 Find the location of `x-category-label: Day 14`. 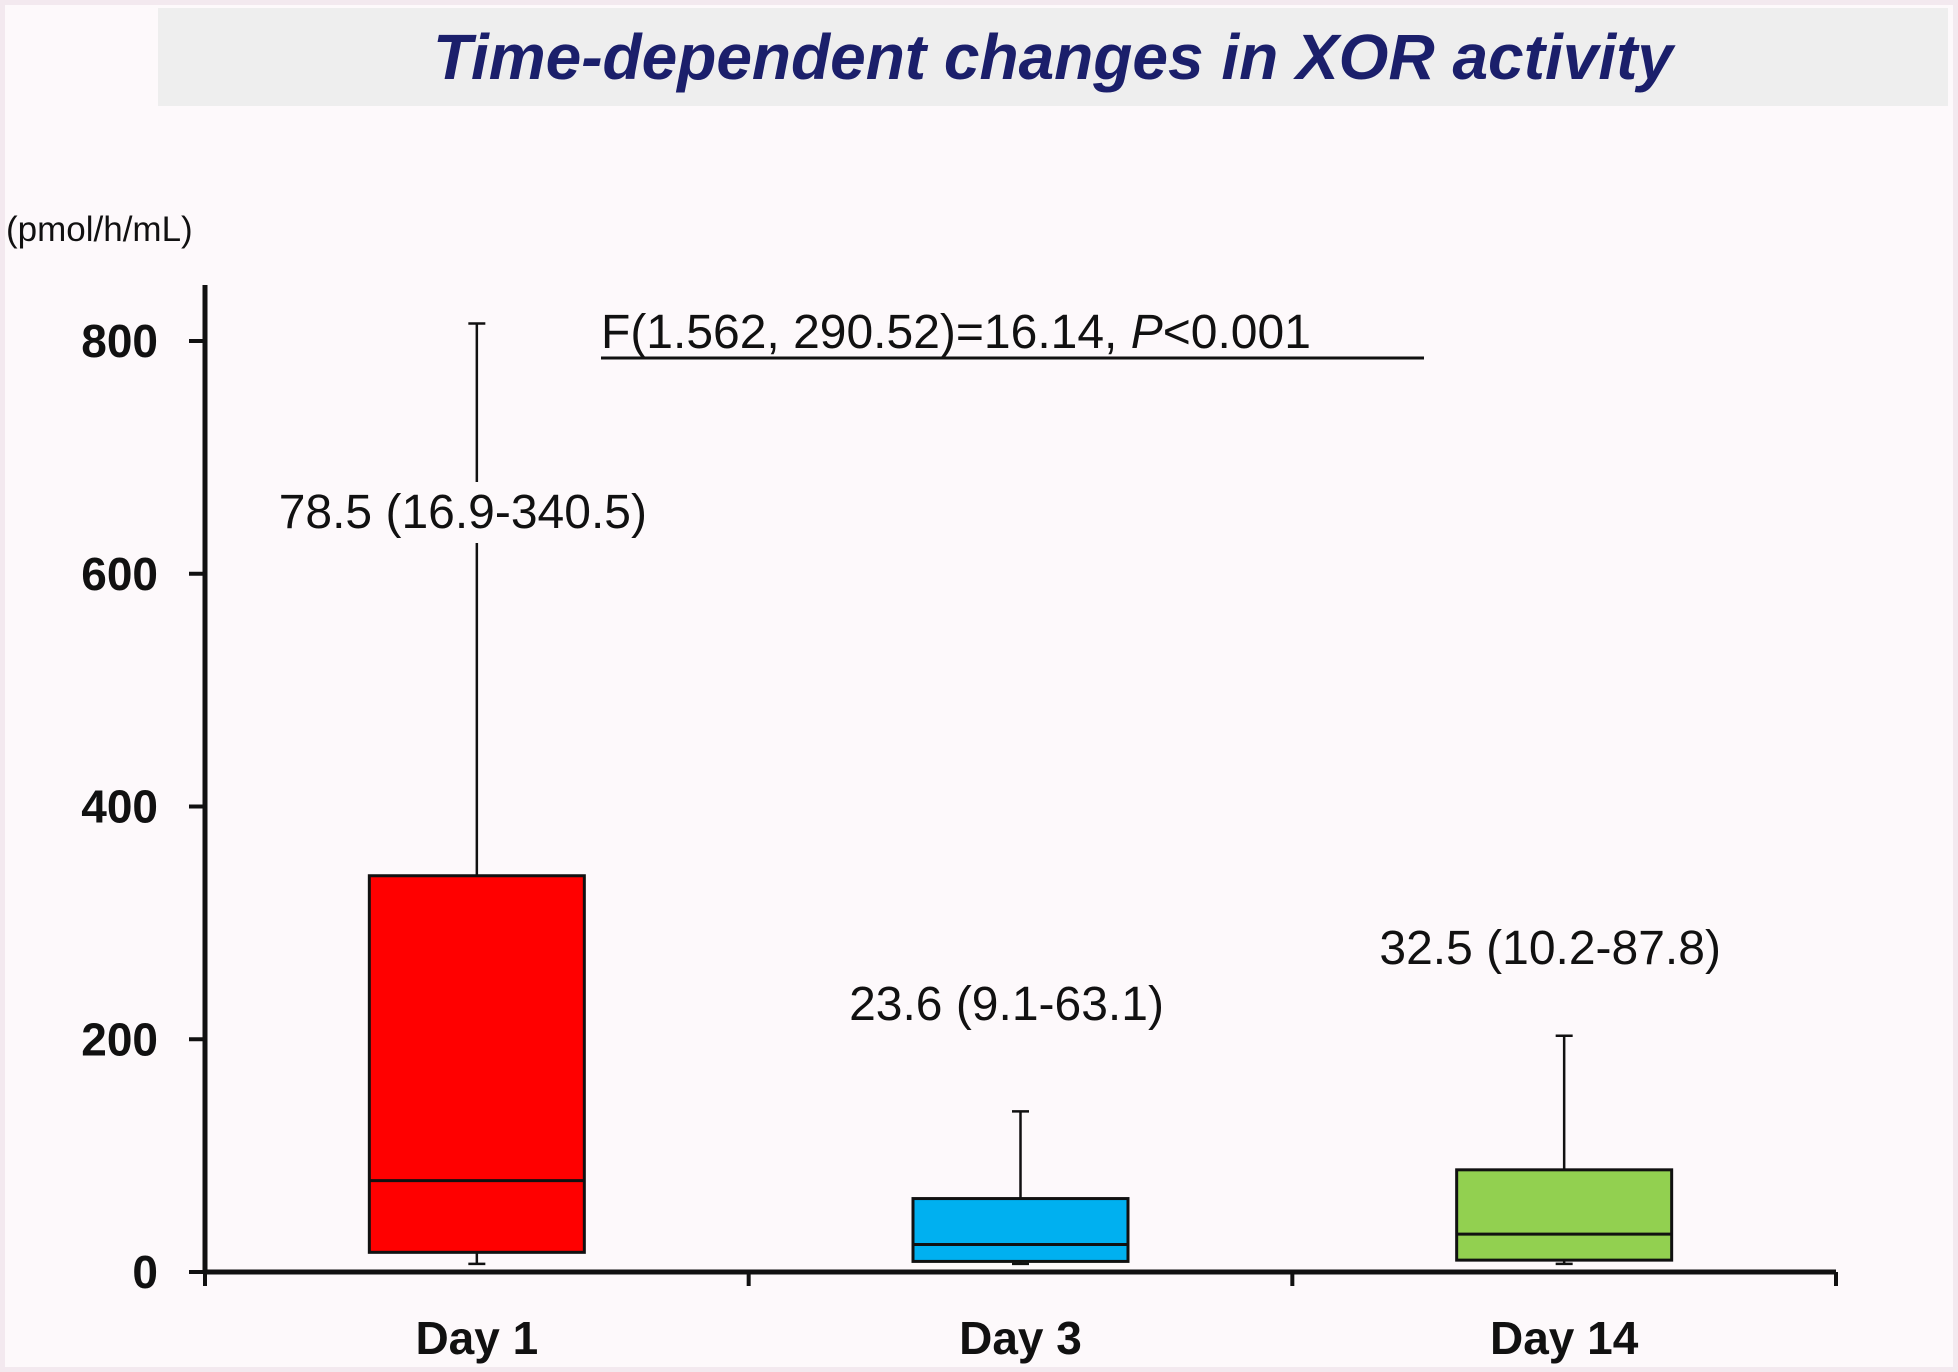

x-category-label: Day 14 is located at coordinates (1564, 1338).